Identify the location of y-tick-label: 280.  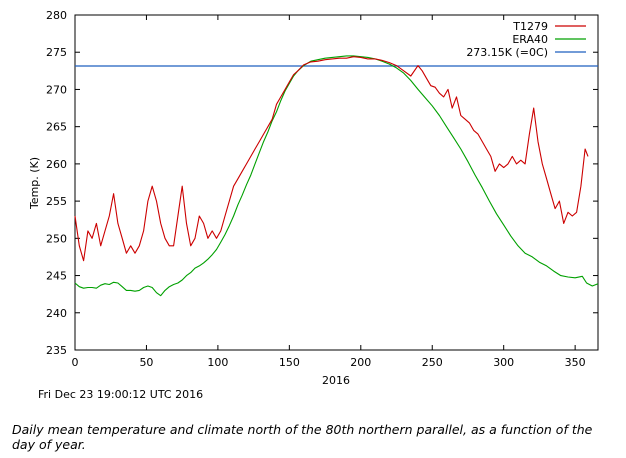
(56, 15).